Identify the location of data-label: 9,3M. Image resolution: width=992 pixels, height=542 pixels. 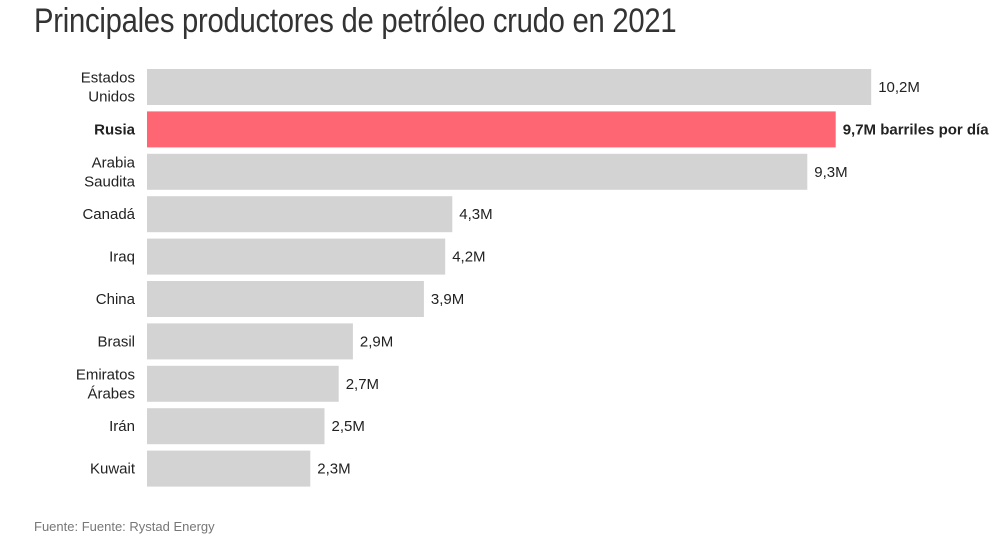
(830, 172).